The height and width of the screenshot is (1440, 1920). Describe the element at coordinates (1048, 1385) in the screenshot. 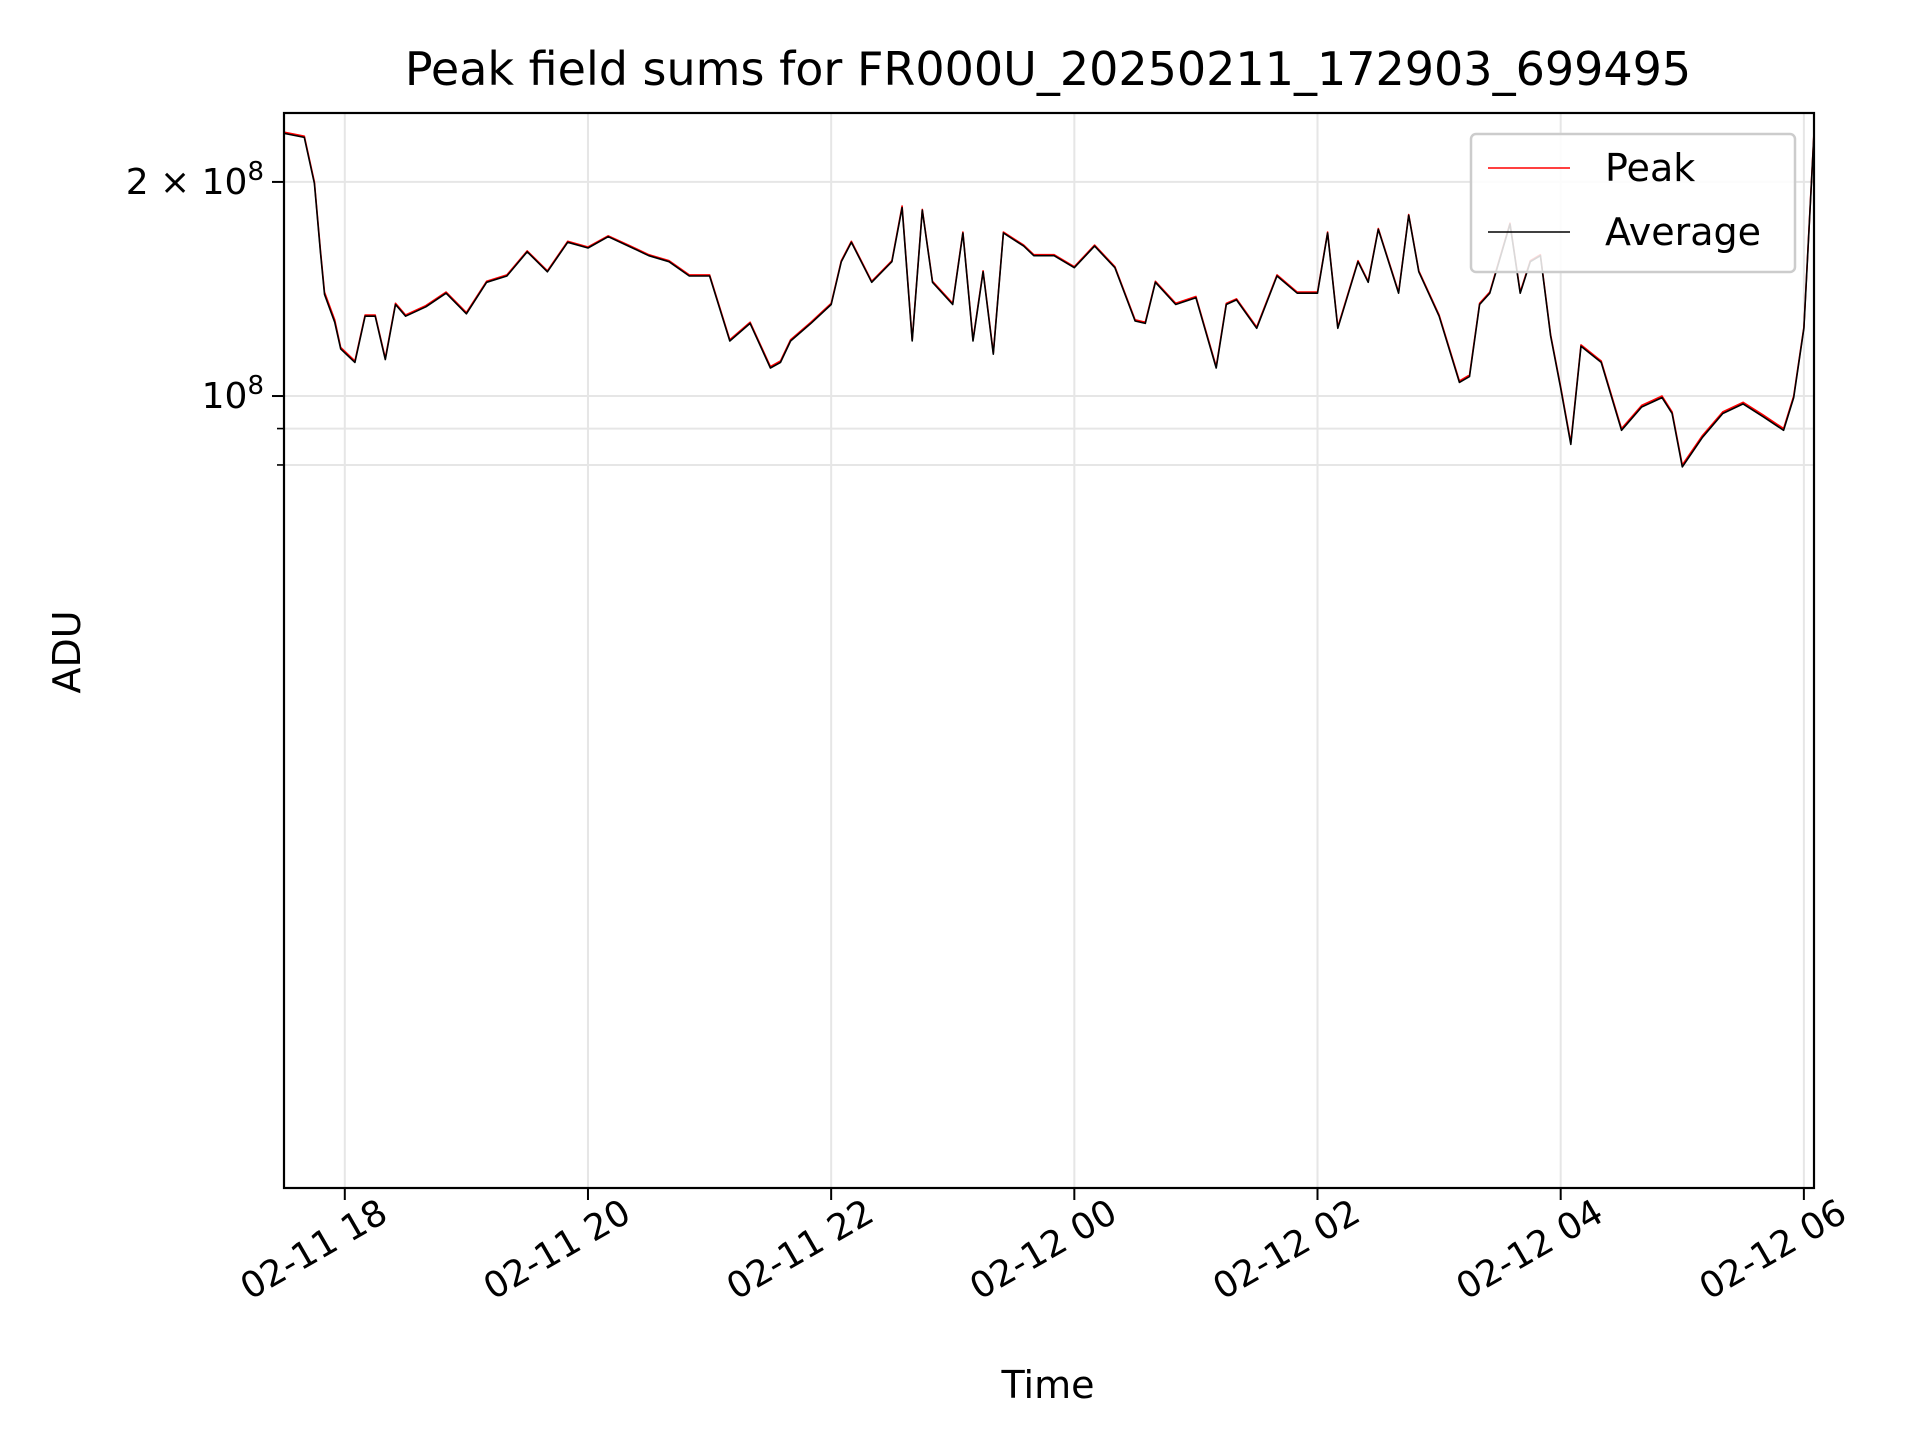

I see `x-axis-label: Time` at that location.